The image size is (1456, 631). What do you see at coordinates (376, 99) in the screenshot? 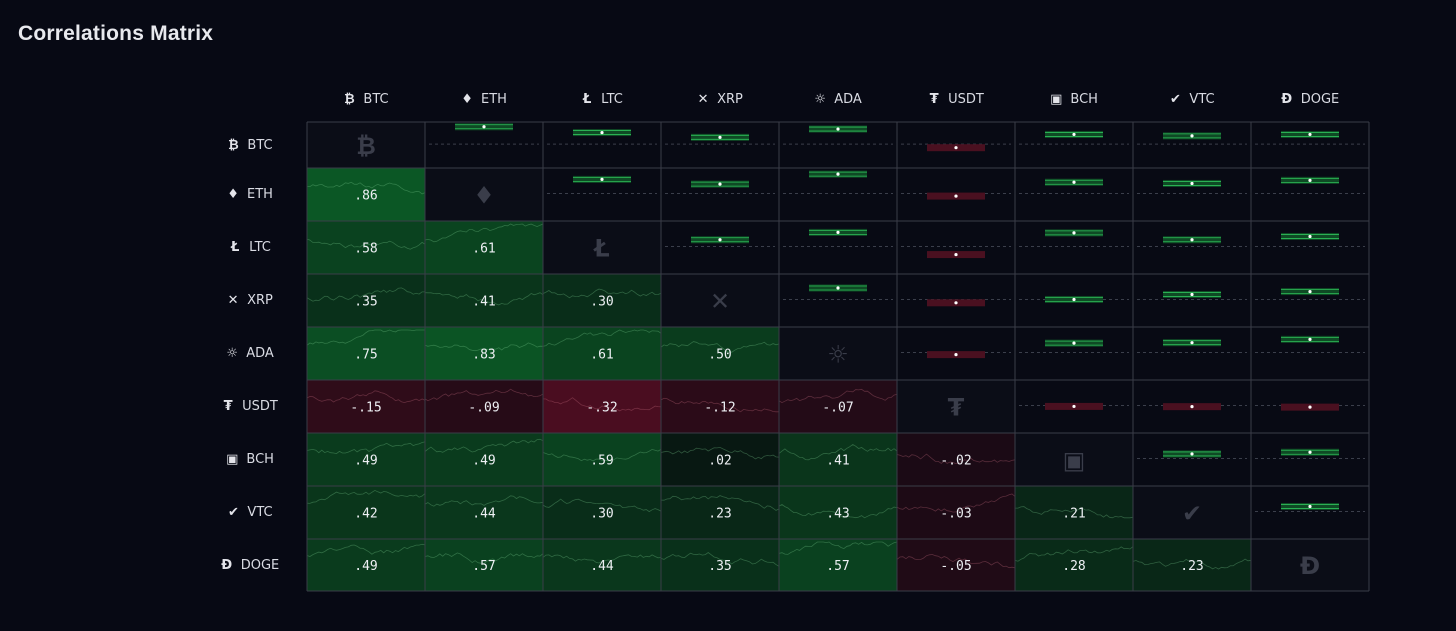
I see `column-label: BTC` at bounding box center [376, 99].